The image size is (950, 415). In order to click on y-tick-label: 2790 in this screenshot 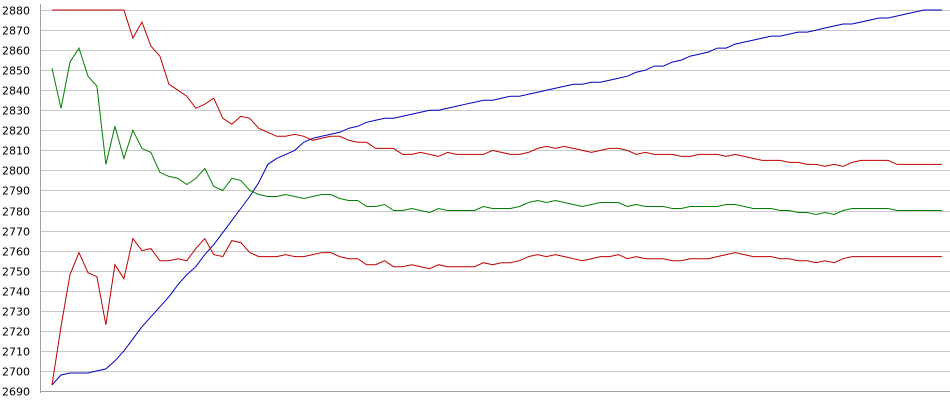, I will do `click(16, 191)`.